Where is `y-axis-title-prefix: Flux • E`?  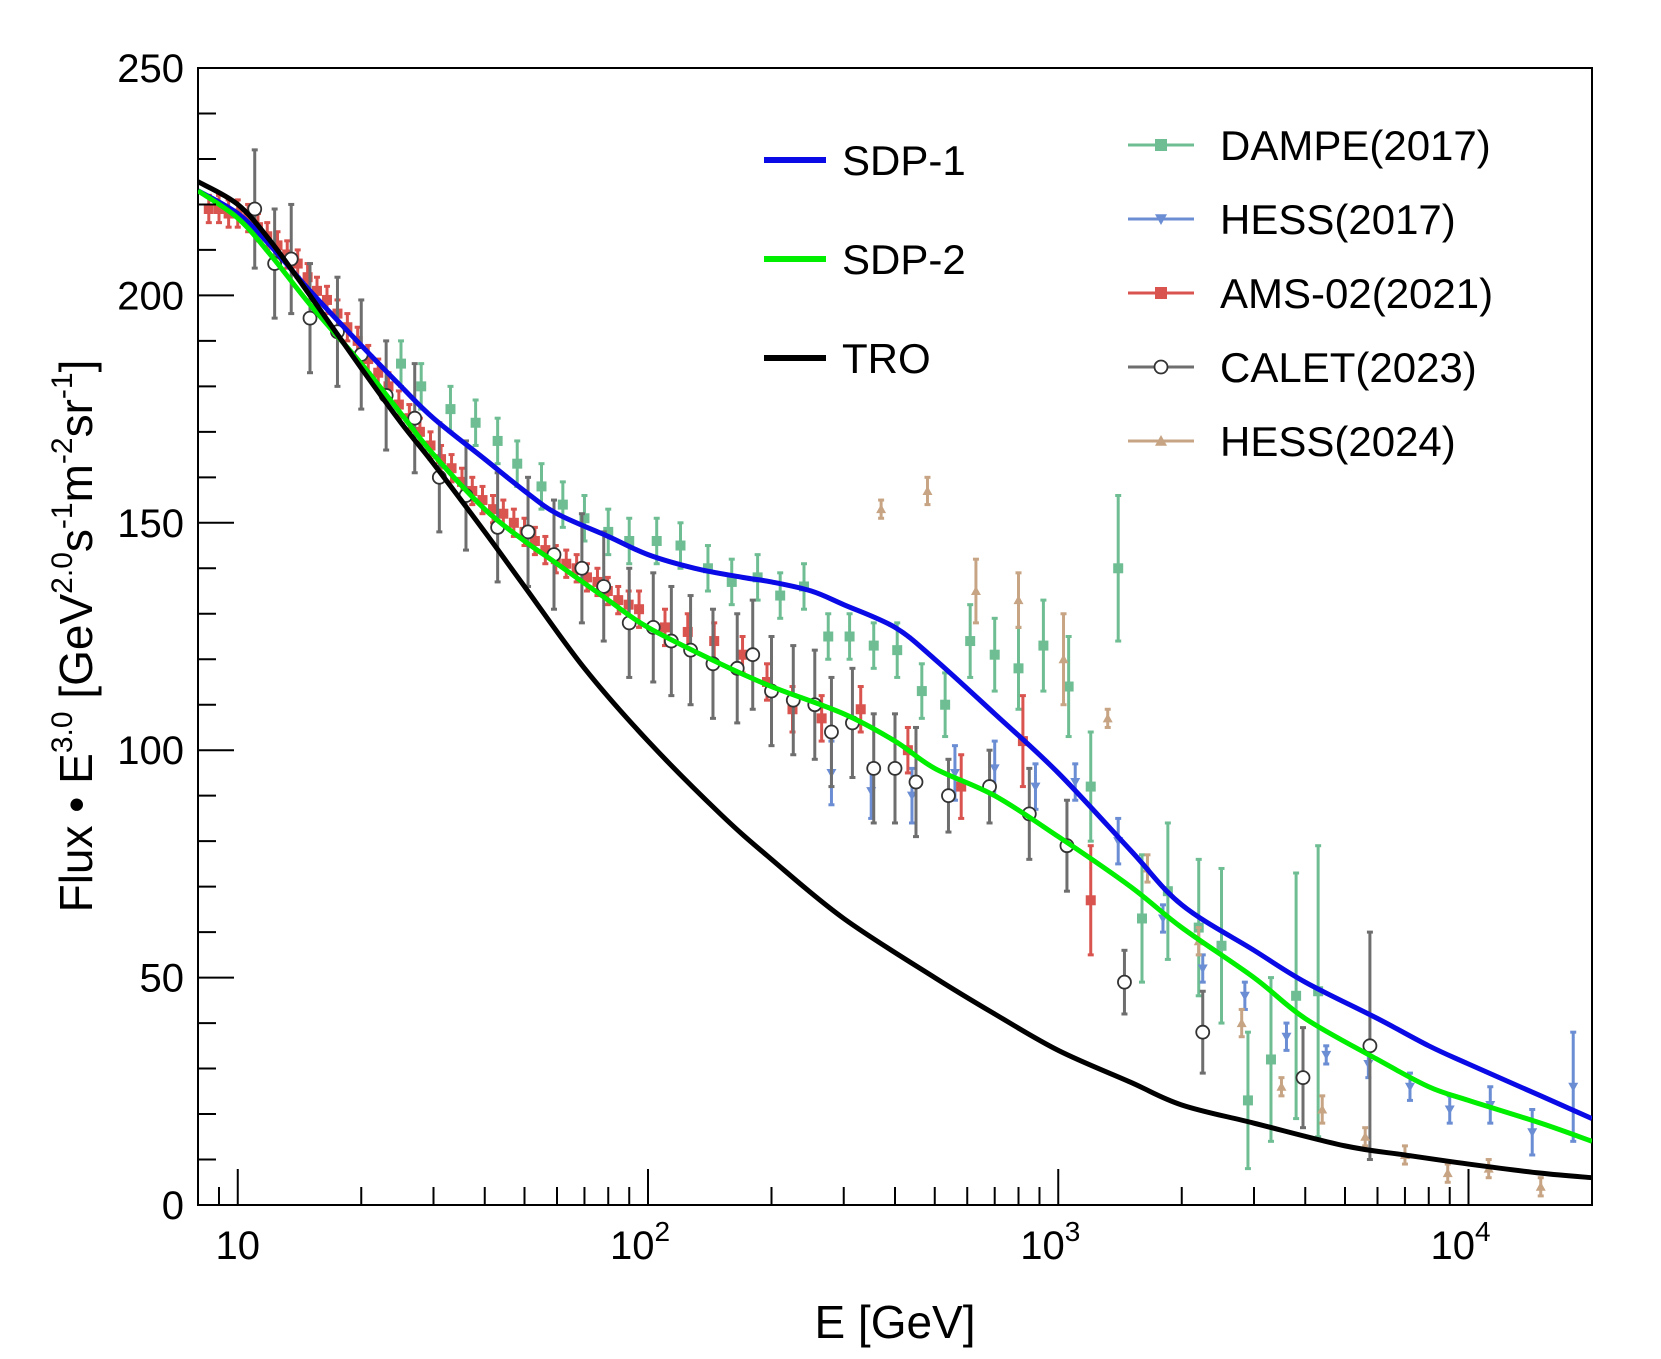 y-axis-title-prefix: Flux • E is located at coordinates (76, 832).